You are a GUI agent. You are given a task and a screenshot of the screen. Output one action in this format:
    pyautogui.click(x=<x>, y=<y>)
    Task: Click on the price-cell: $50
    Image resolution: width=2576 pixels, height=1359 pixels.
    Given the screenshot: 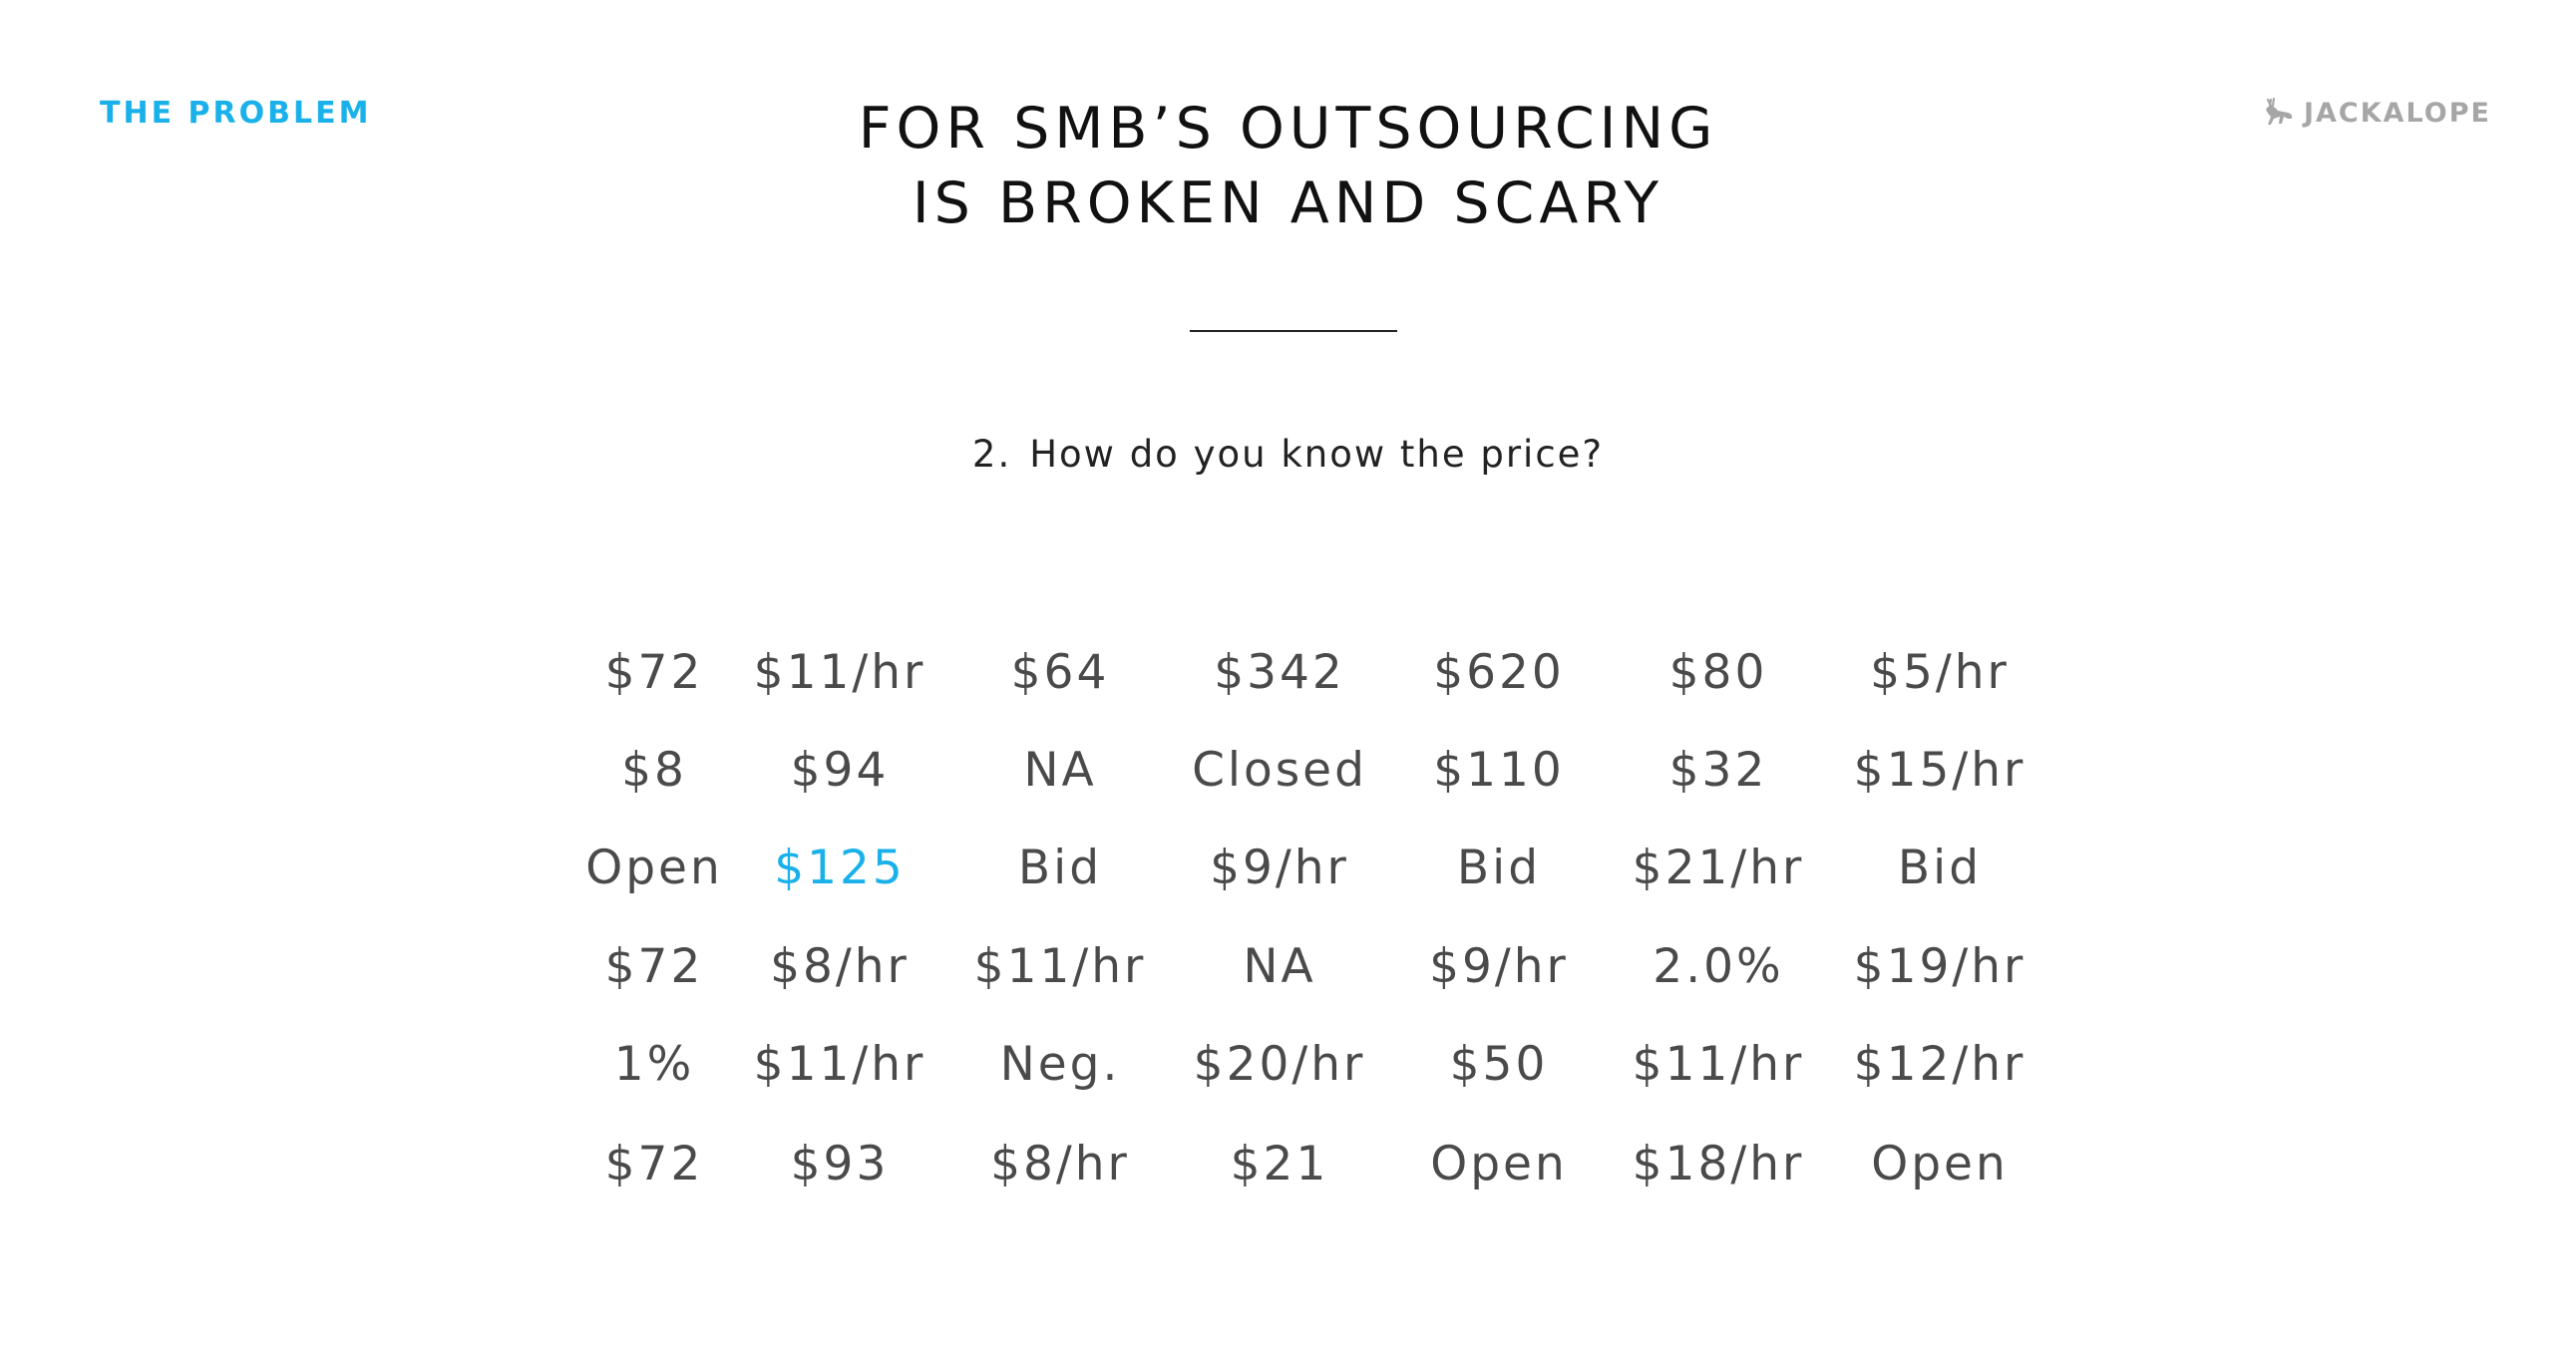 What is the action you would take?
    pyautogui.click(x=1499, y=1064)
    